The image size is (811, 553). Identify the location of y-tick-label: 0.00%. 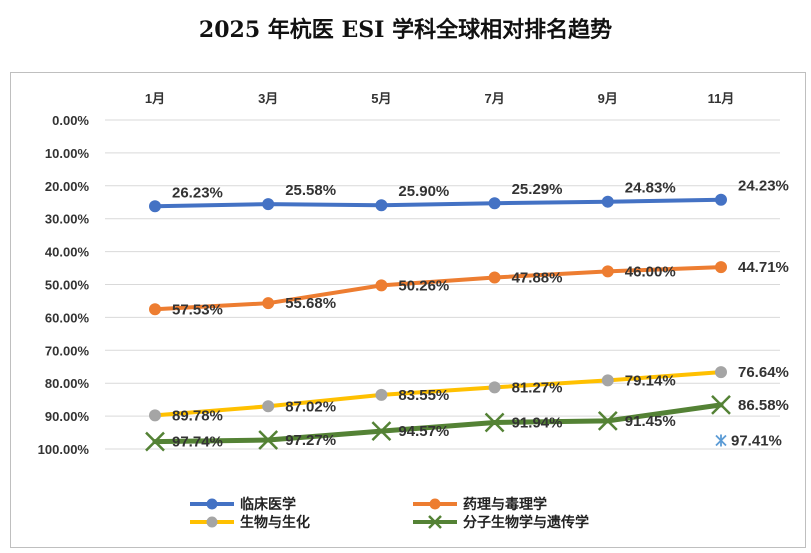
(70, 120).